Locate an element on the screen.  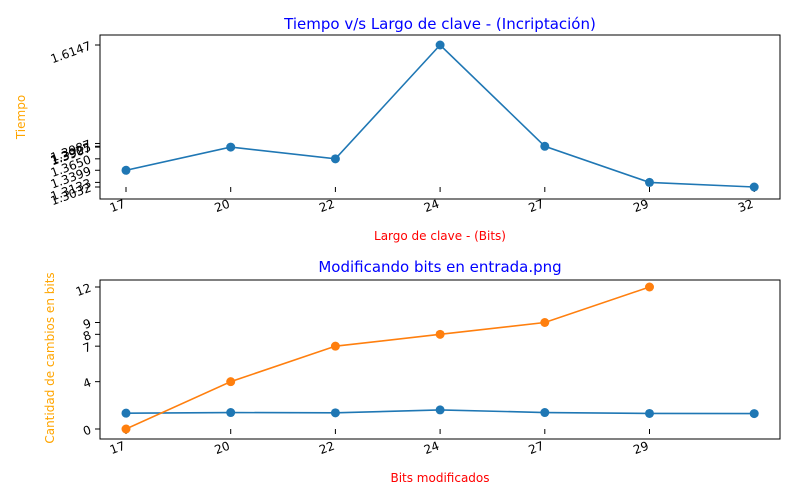
top-x-ticks: 17 20 22 24 27 29 32 is located at coordinates (431, 201).